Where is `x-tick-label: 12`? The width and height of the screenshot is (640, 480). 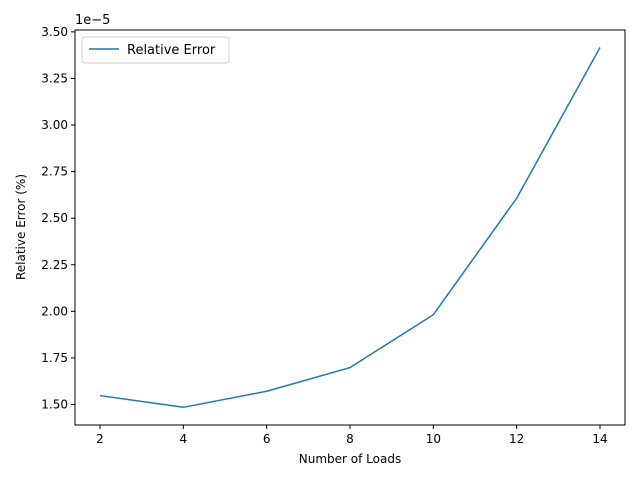
x-tick-label: 12 is located at coordinates (516, 439).